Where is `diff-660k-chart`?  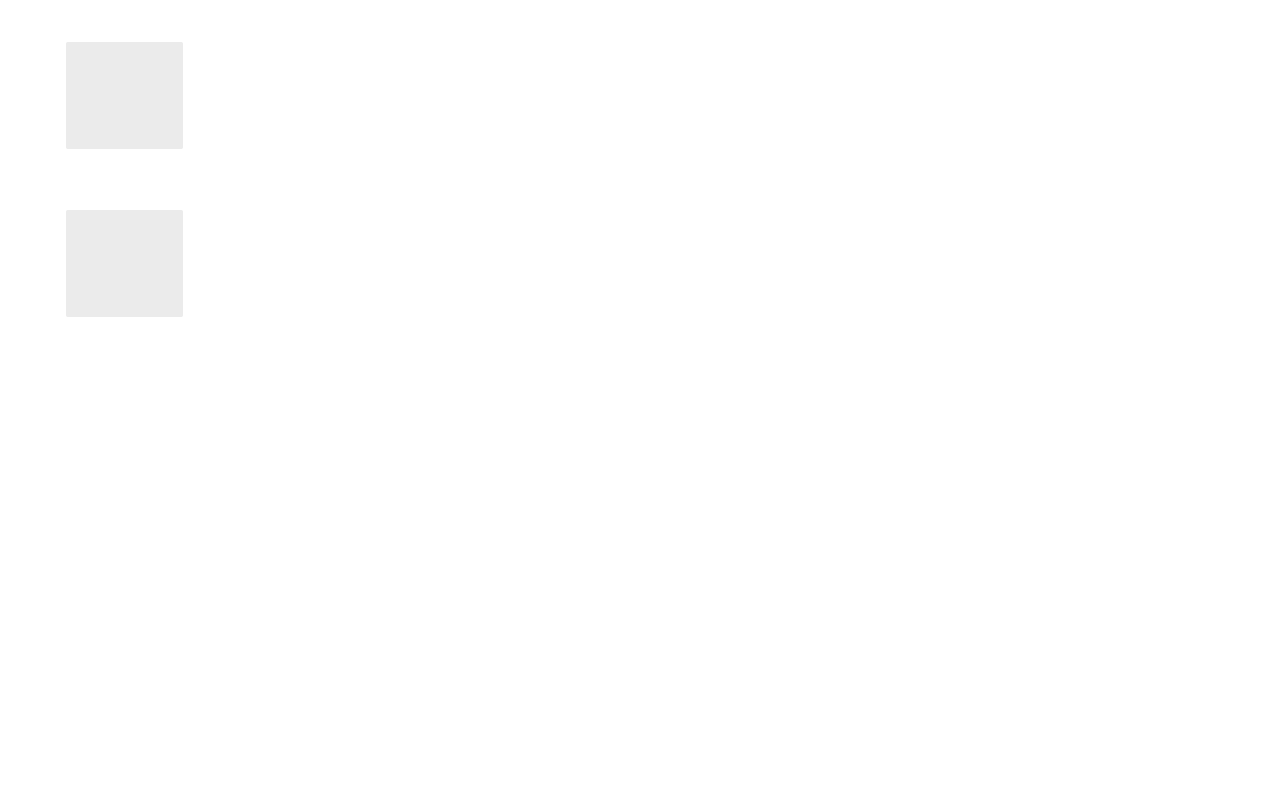
diff-660k-chart is located at coordinates (483, 270).